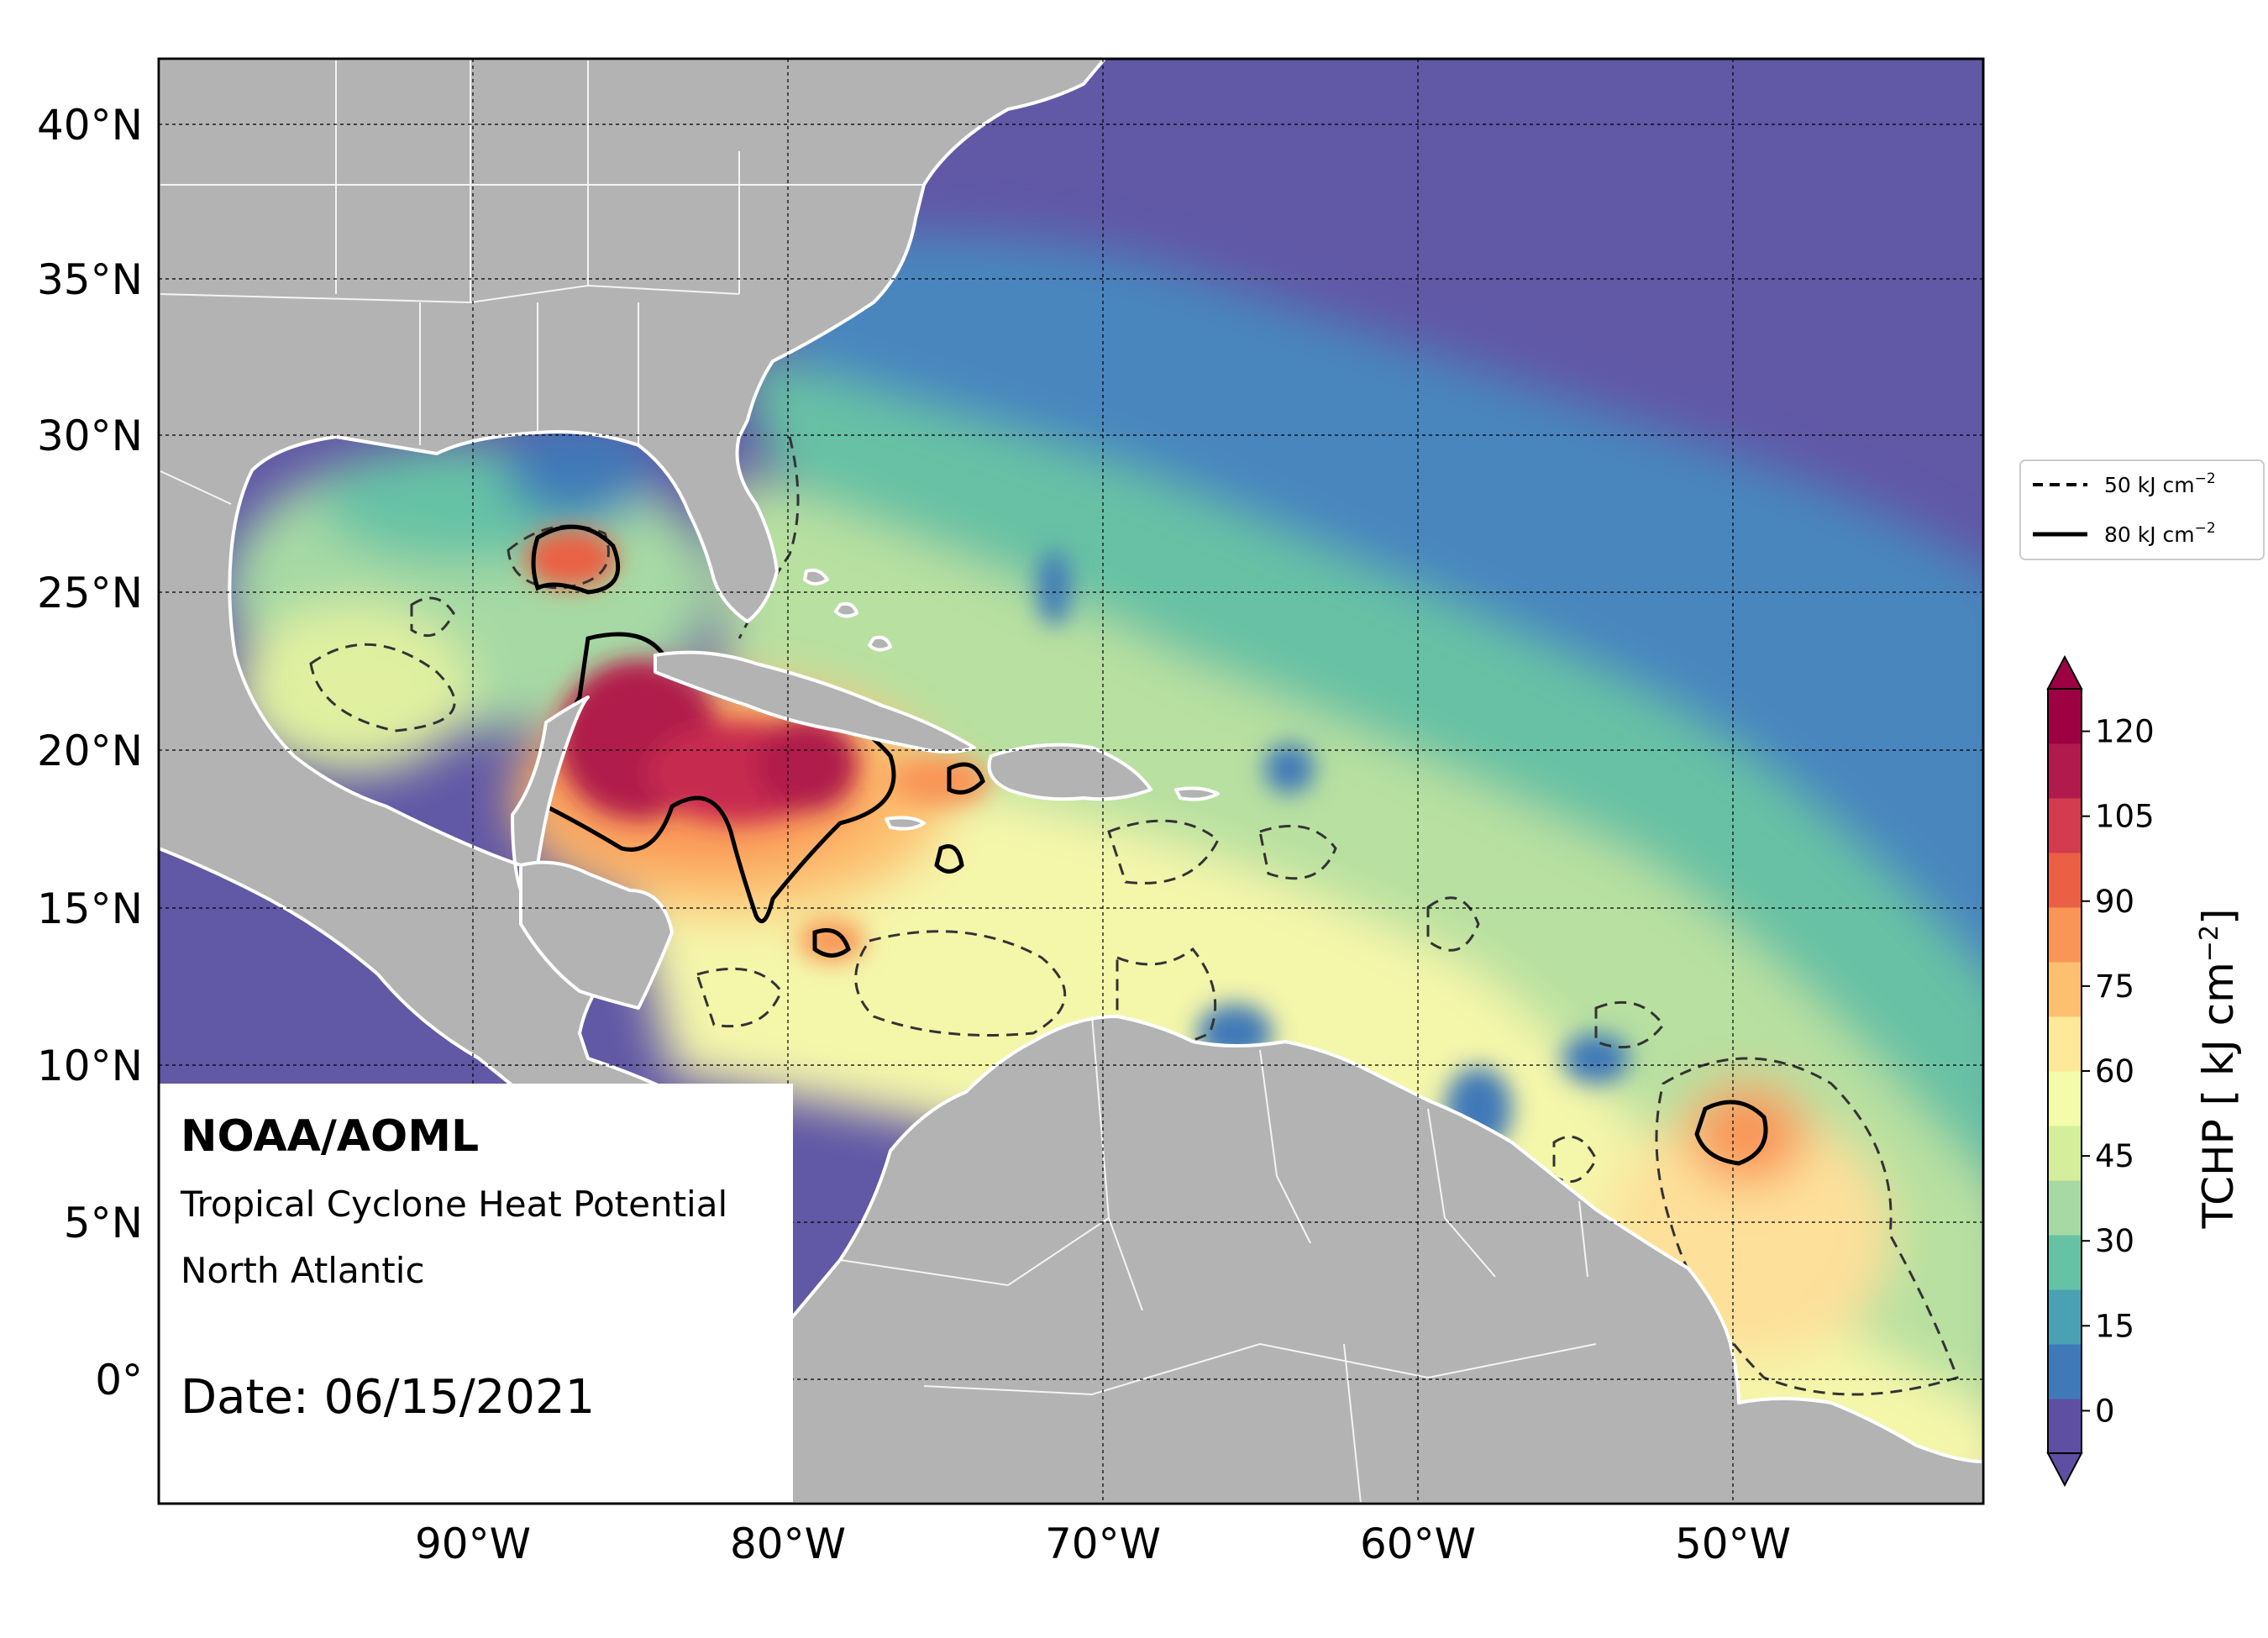 The width and height of the screenshot is (2268, 1638). What do you see at coordinates (1418, 1544) in the screenshot?
I see `lon-label: 60°W` at bounding box center [1418, 1544].